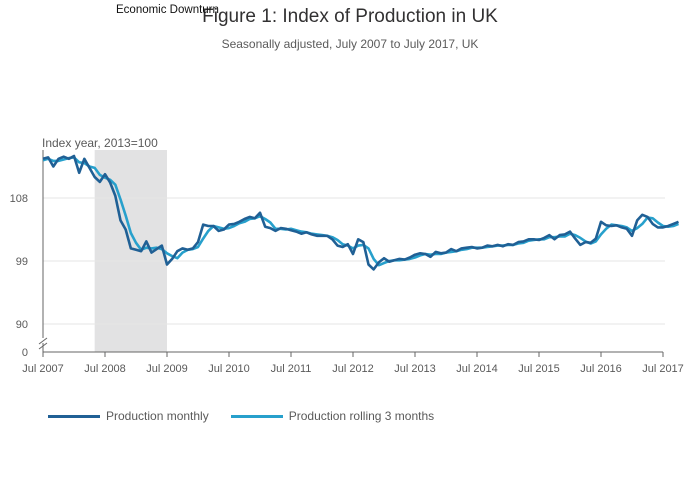 The width and height of the screenshot is (700, 502). I want to click on legend-swatch-monthly, so click(74, 416).